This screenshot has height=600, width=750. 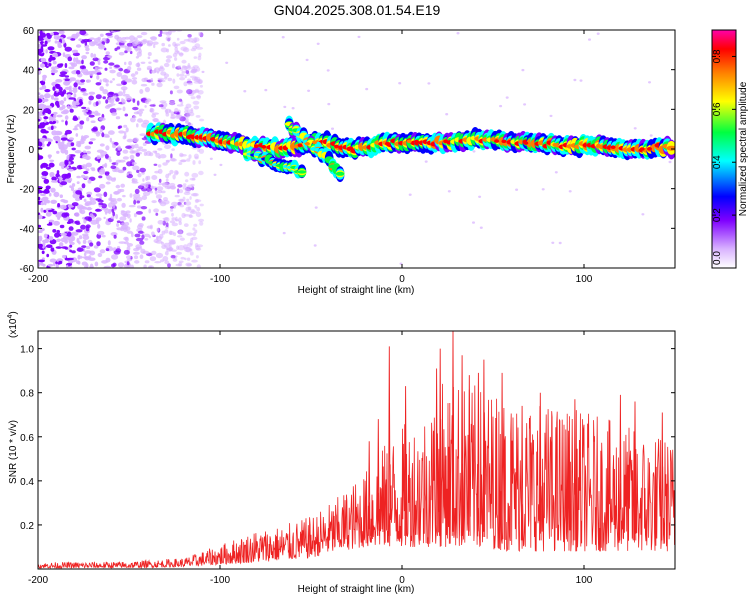 I want to click on snr-xtick-label: -100, so click(x=220, y=580).